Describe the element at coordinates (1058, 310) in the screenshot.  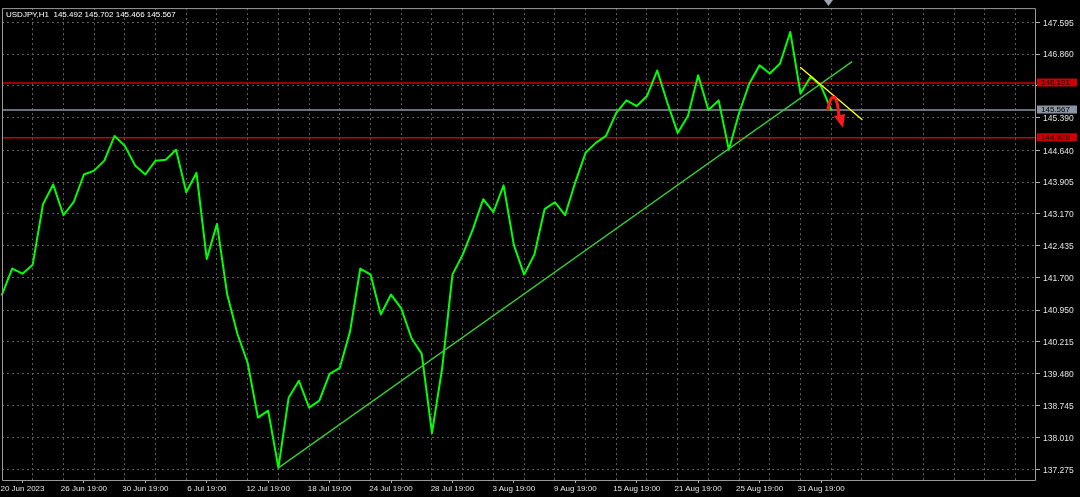
I see `y-tick-label: 140.950` at that location.